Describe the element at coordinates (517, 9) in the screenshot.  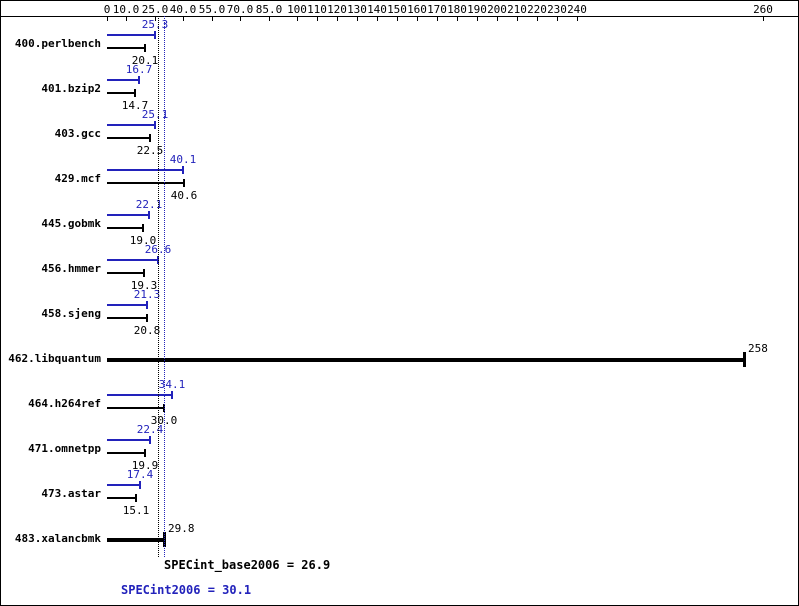
I see `axis-tick-label: 210` at that location.